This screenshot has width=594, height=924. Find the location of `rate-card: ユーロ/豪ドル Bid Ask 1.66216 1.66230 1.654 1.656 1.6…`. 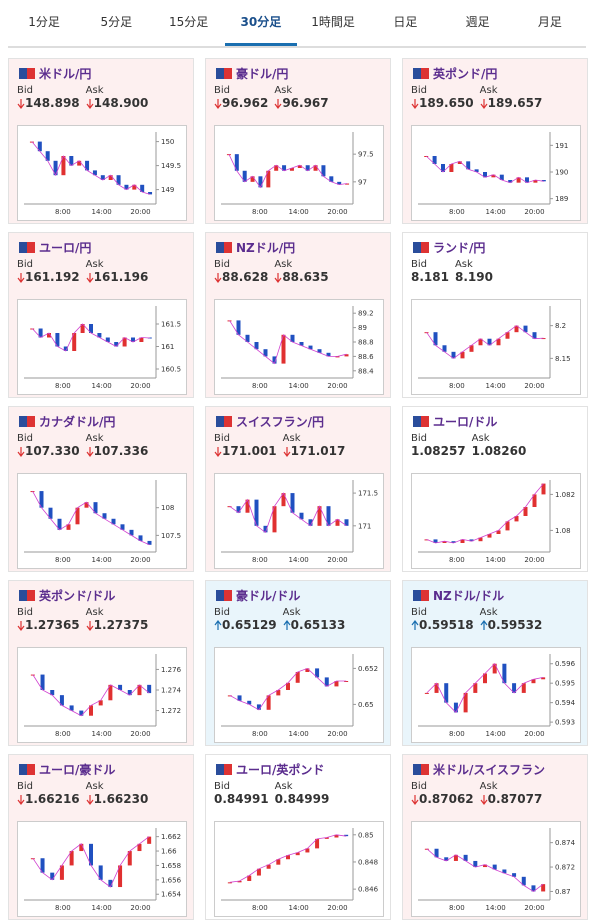

rate-card: ユーロ/豪ドル Bid Ask 1.66216 1.66230 1.654 1.656 1.6… is located at coordinates (101, 837).